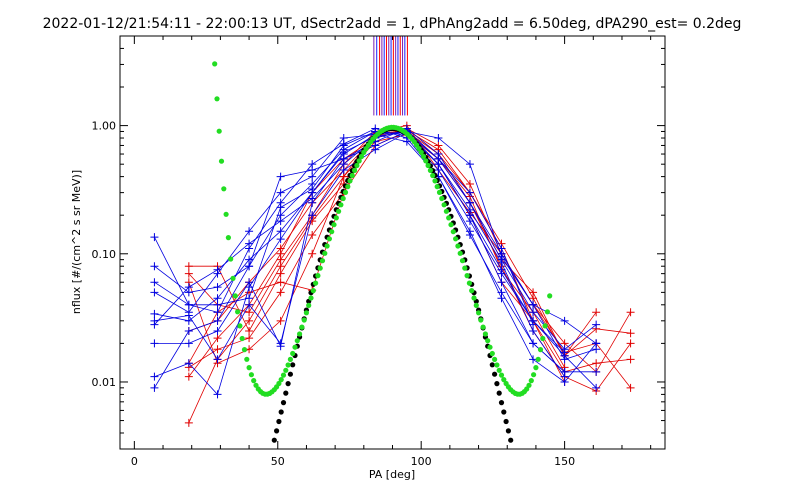 The height and width of the screenshot is (500, 800). Describe the element at coordinates (392, 474) in the screenshot. I see `x-axis-label: PA [deg]` at that location.